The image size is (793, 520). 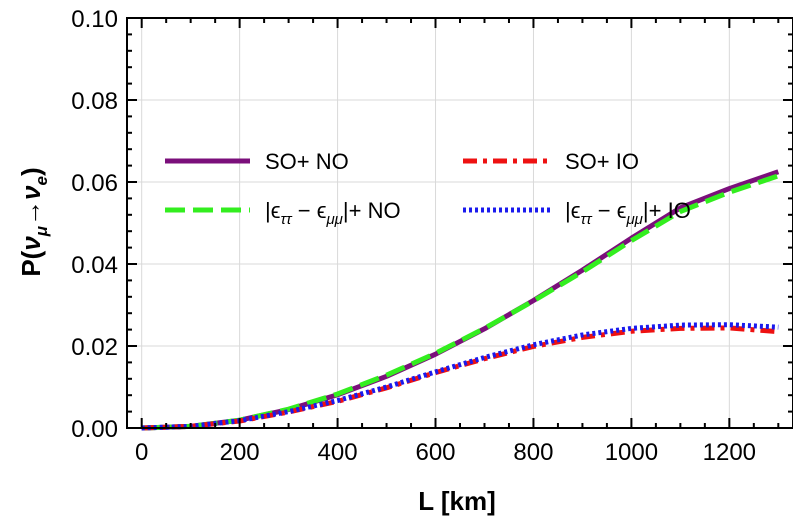 I want to click on x-axis-title: L [km], so click(x=457, y=501).